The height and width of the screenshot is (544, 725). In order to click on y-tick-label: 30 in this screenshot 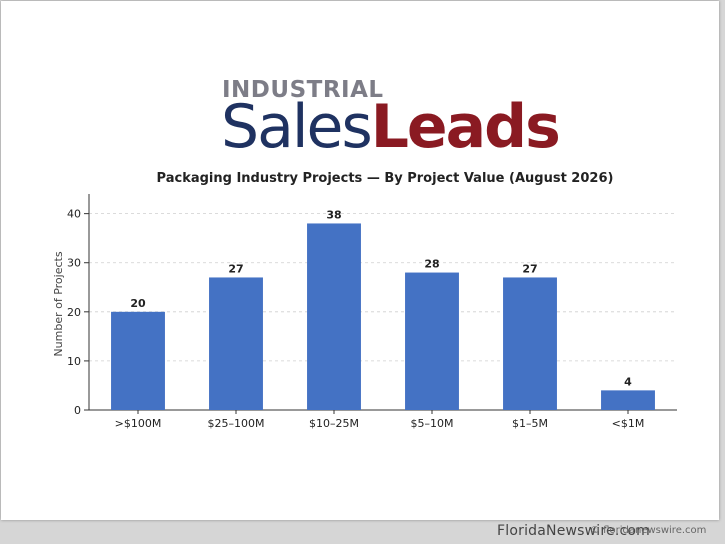, I will do `click(74, 263)`.